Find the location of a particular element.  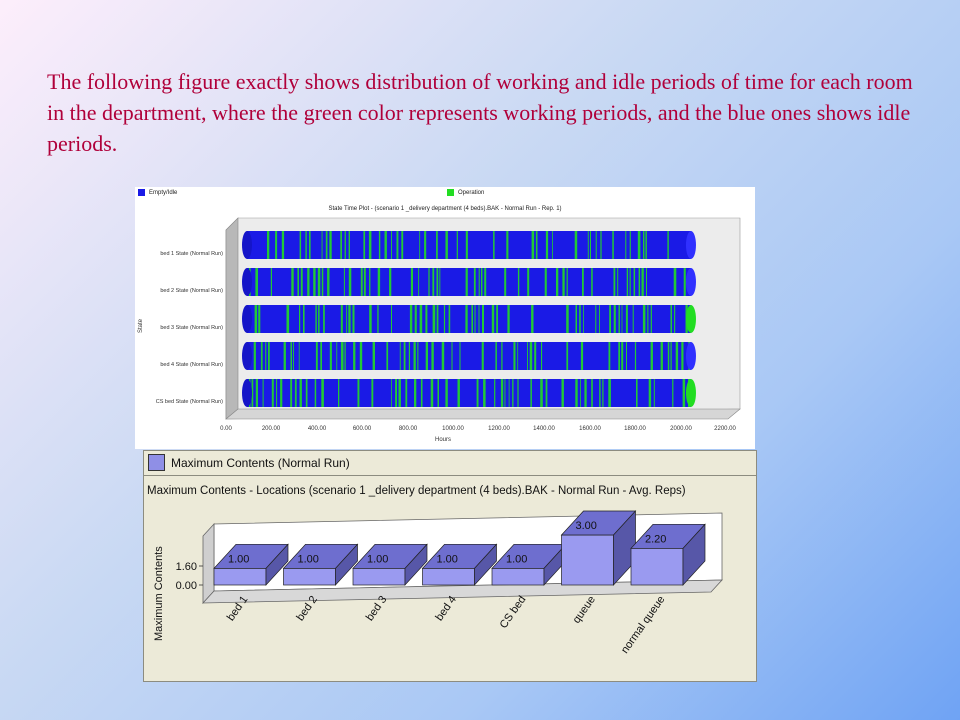

bar-value-label: 3.00 is located at coordinates (586, 526).